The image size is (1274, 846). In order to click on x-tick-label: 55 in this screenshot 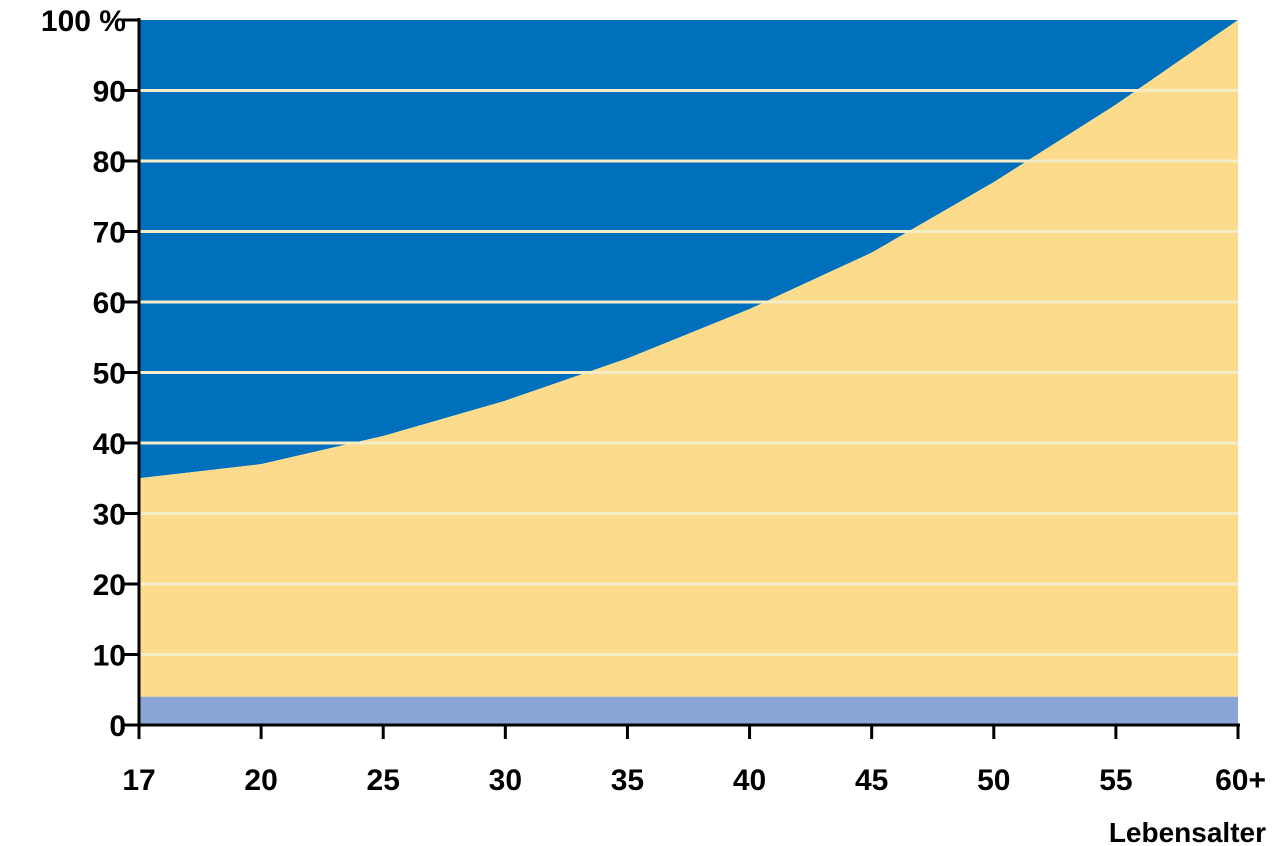, I will do `click(1115, 780)`.